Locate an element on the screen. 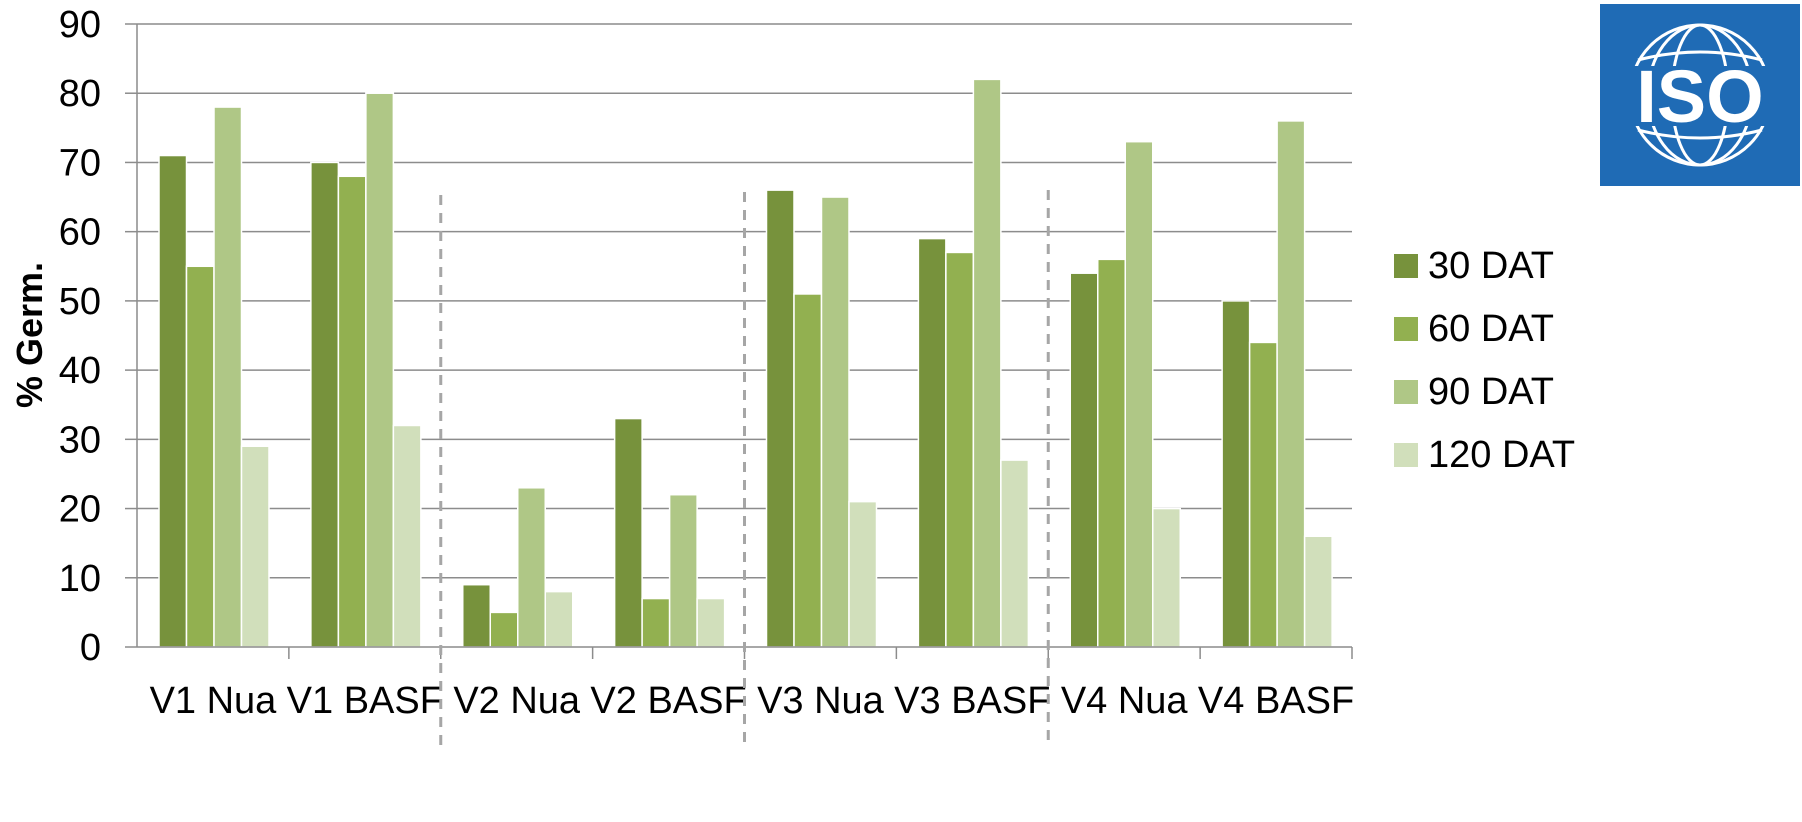  x-tick-label: V1 Nua is located at coordinates (214, 701).